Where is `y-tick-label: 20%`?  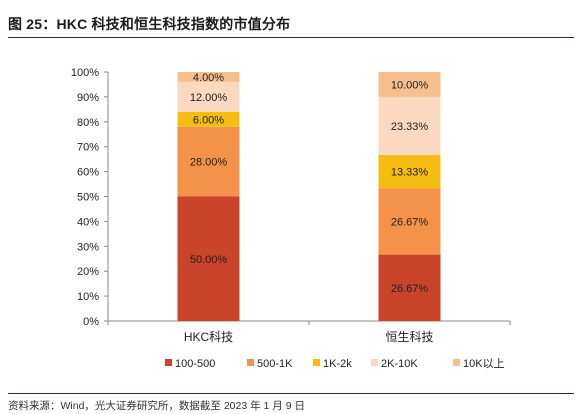
y-tick-label: 20% is located at coordinates (88, 272).